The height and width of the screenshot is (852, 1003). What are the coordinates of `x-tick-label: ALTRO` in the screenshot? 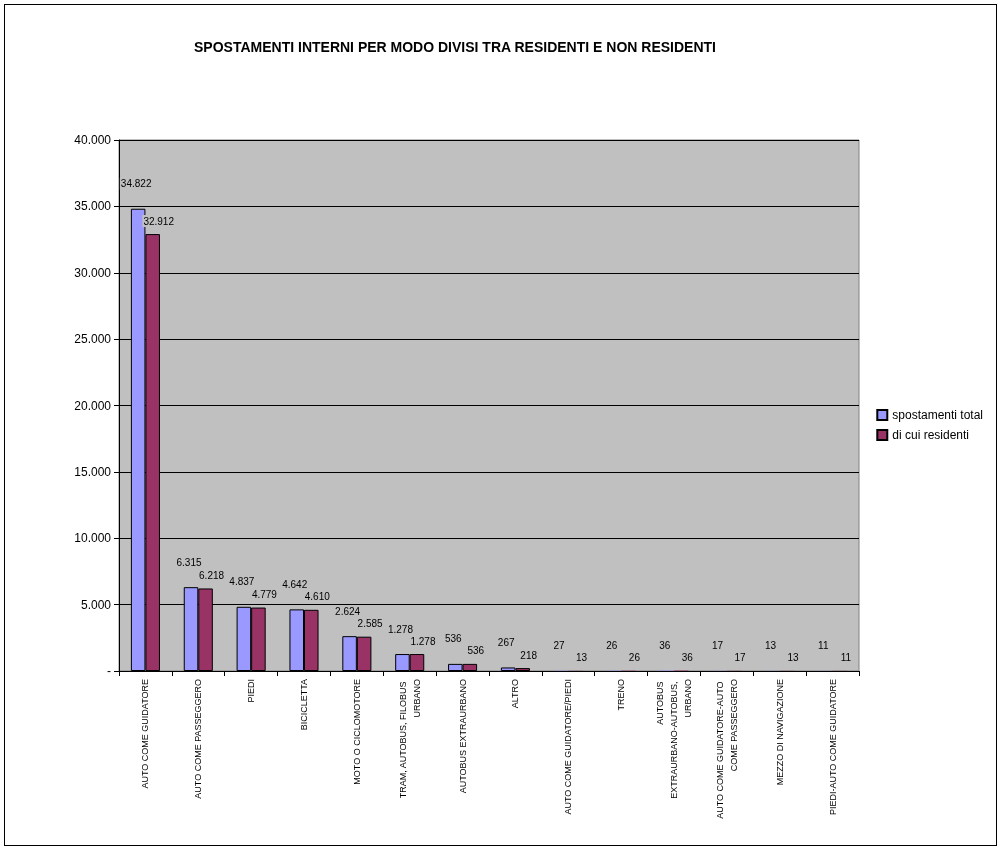 It's located at (515, 694).